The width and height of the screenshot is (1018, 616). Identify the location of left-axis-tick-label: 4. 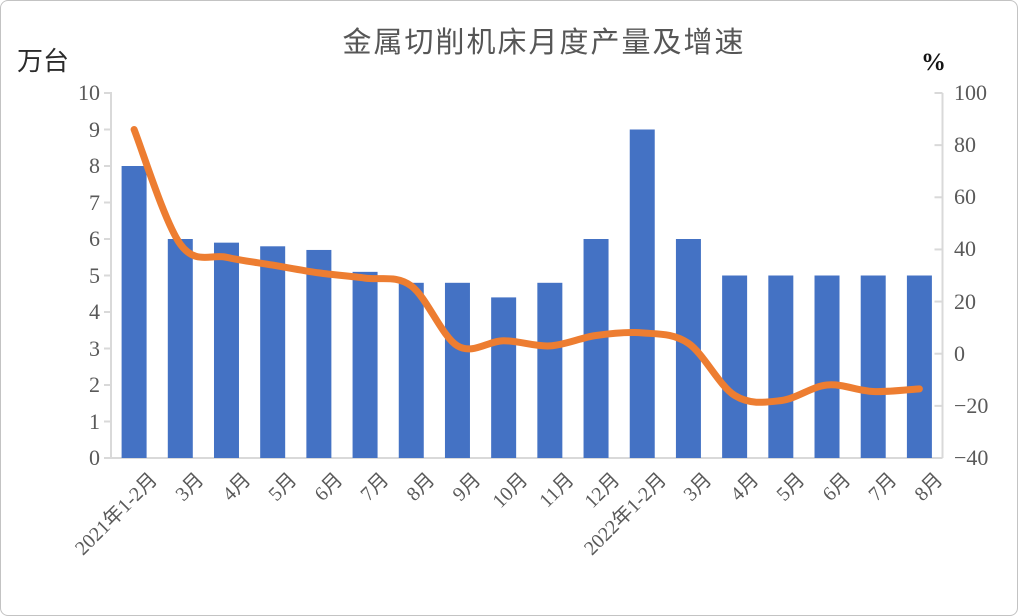
(94, 311).